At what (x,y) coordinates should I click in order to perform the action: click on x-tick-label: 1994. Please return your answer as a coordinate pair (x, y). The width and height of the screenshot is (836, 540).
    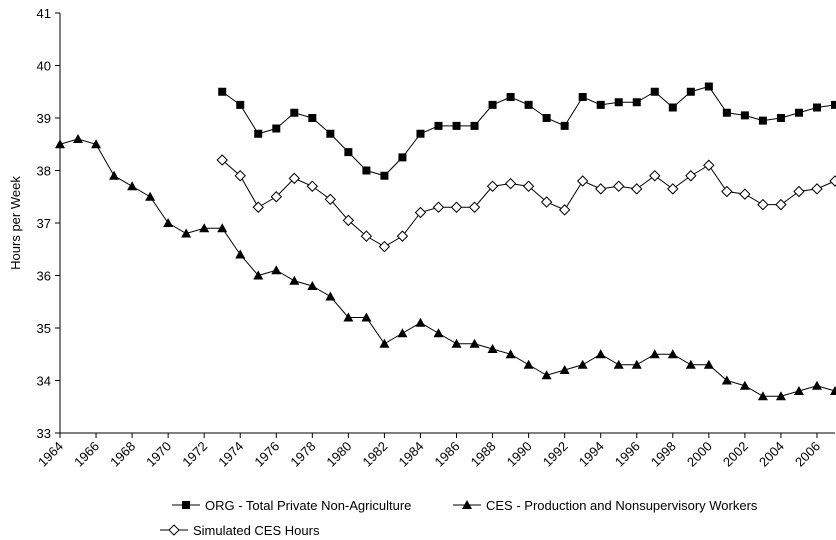
    Looking at the image, I should click on (591, 454).